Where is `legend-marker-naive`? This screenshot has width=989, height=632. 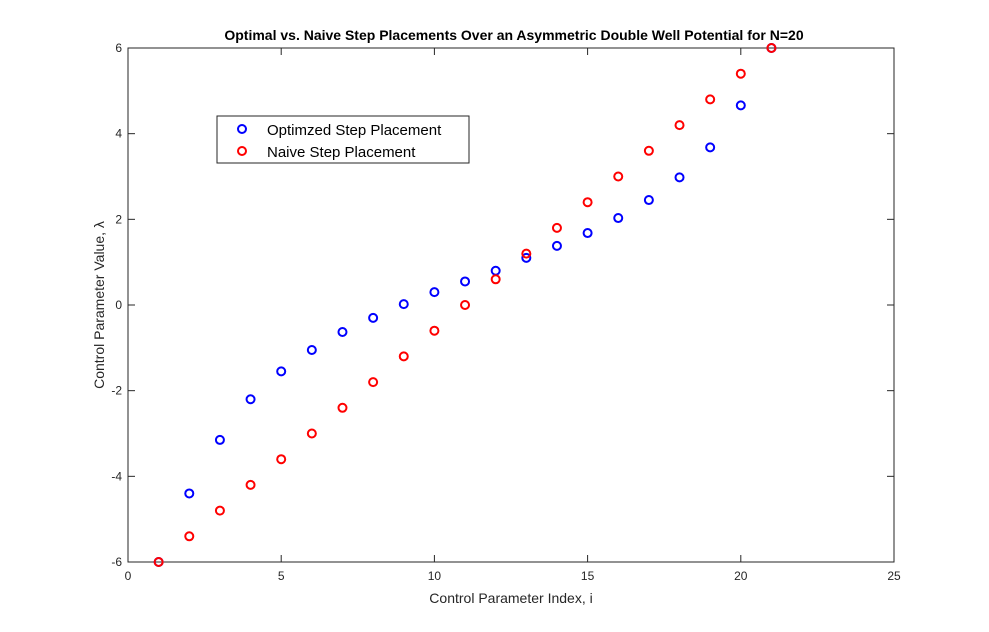 legend-marker-naive is located at coordinates (242, 151).